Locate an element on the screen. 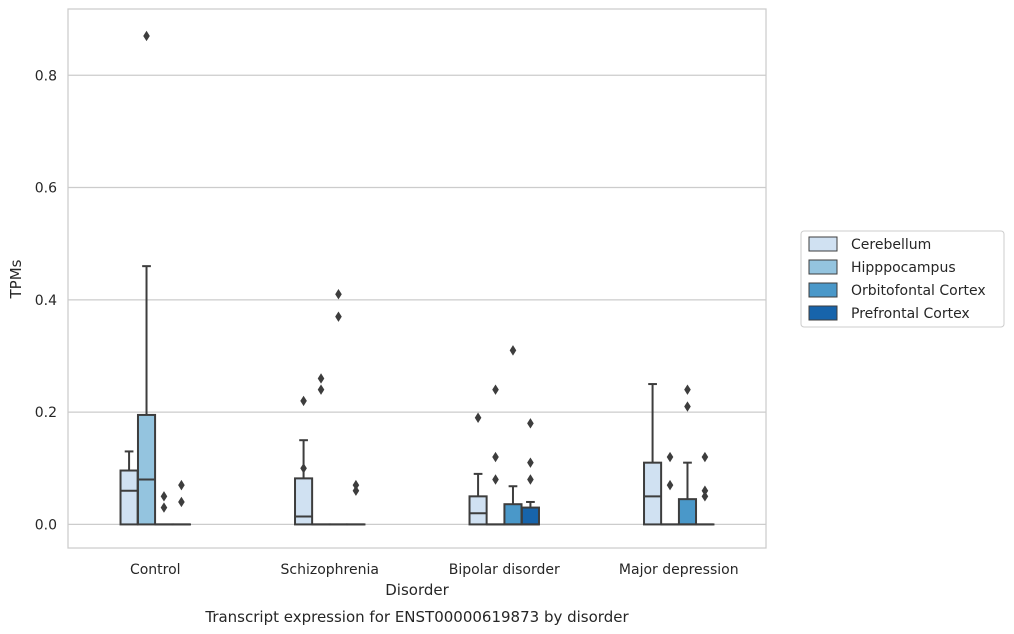  y-tick-label: 0.2 is located at coordinates (46, 413).